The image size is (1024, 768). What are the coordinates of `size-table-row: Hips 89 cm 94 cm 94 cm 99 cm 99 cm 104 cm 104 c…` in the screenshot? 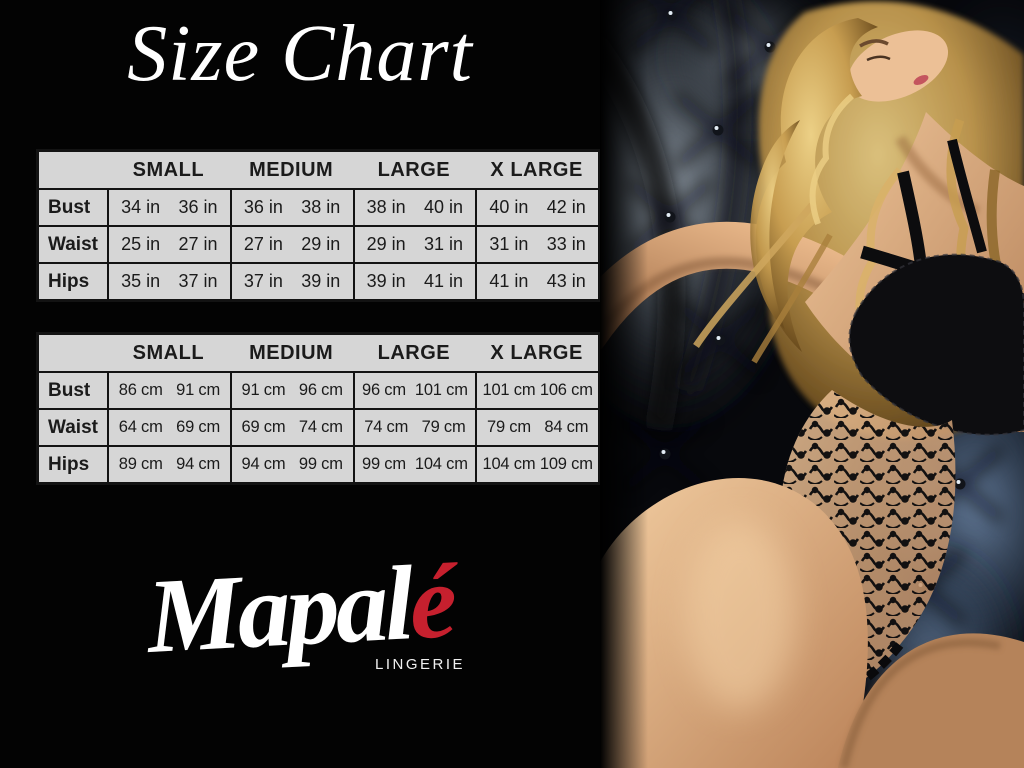 It's located at (318, 463).